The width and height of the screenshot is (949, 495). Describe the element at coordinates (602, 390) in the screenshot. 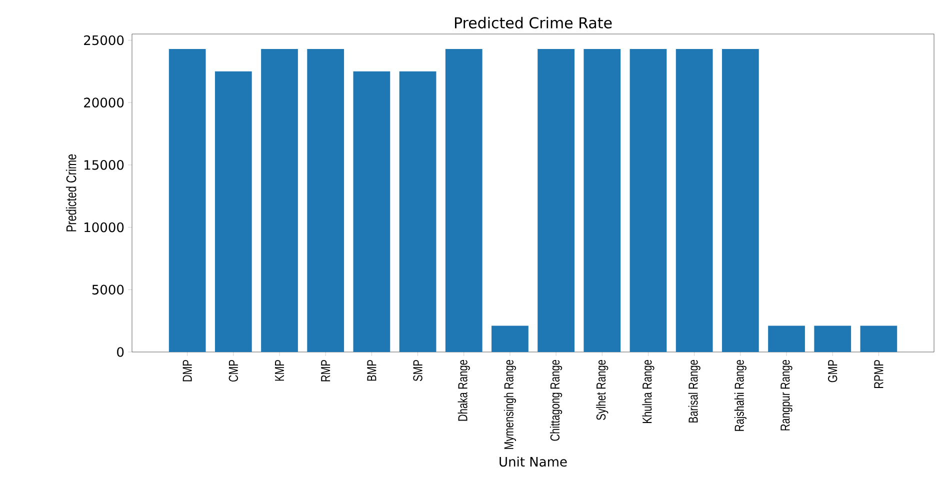

I see `x-tick-label: Sylhet Range` at that location.